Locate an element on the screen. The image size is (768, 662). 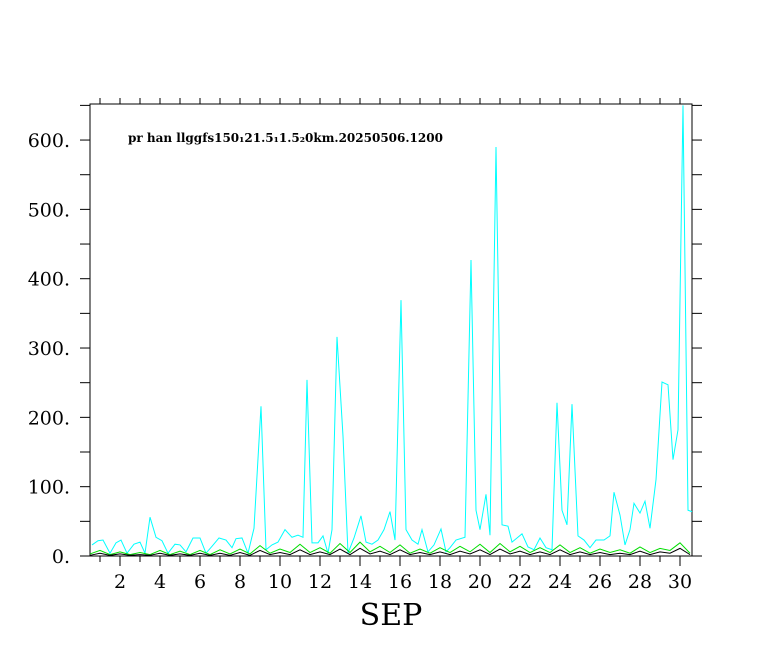
x-tick-label: 16 is located at coordinates (400, 582).